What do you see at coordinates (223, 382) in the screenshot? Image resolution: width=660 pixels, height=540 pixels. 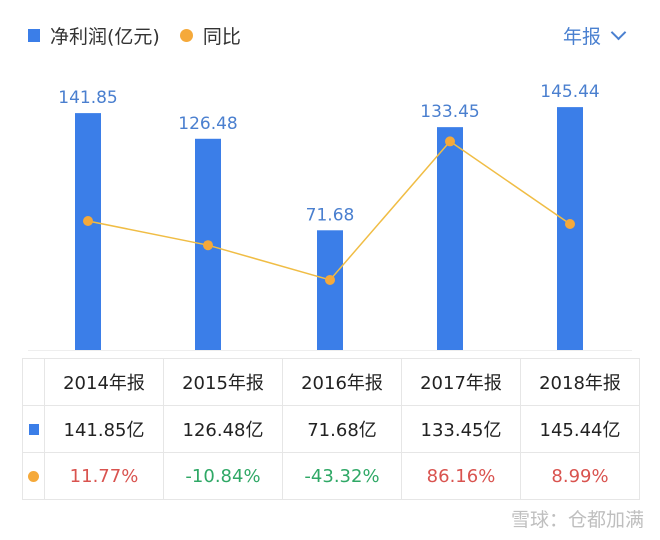 I see `header-cell: 2015年报` at bounding box center [223, 382].